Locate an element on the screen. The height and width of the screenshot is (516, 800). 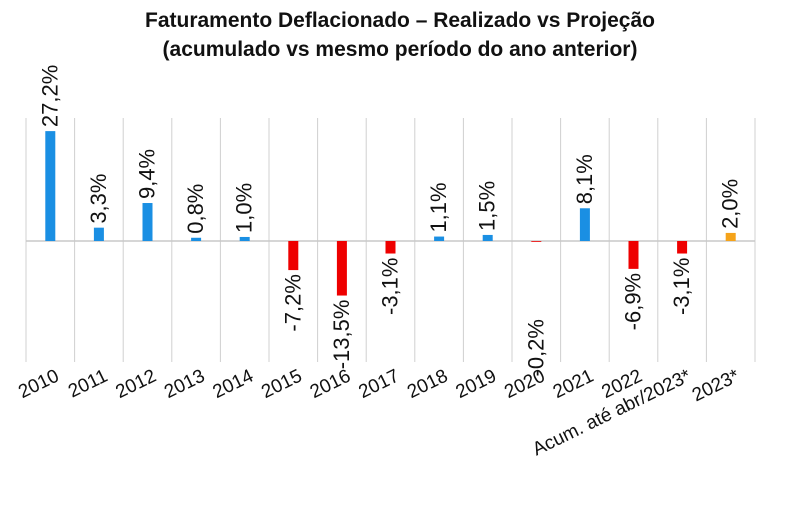
x-tick-label: 2015 is located at coordinates (281, 384).